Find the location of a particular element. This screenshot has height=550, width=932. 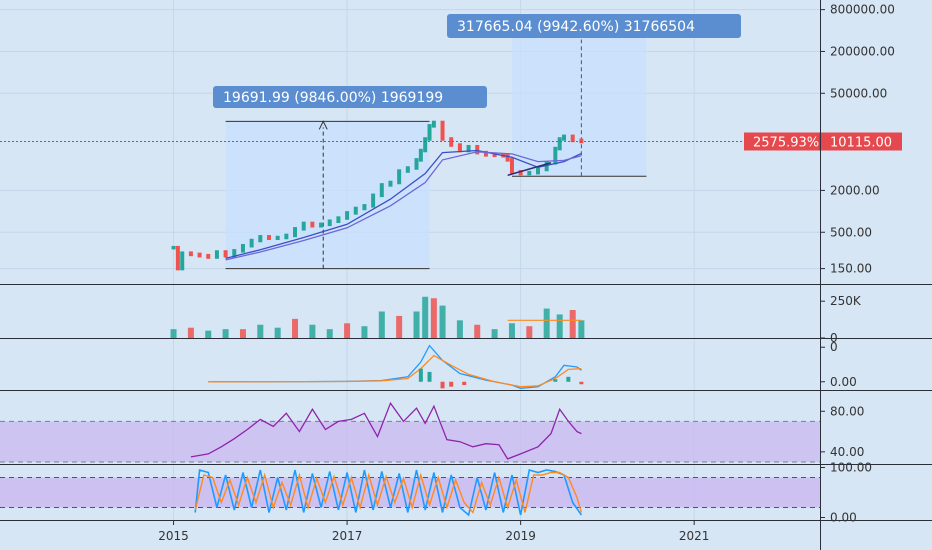

price-badge-value: 10115.00 is located at coordinates (861, 143).